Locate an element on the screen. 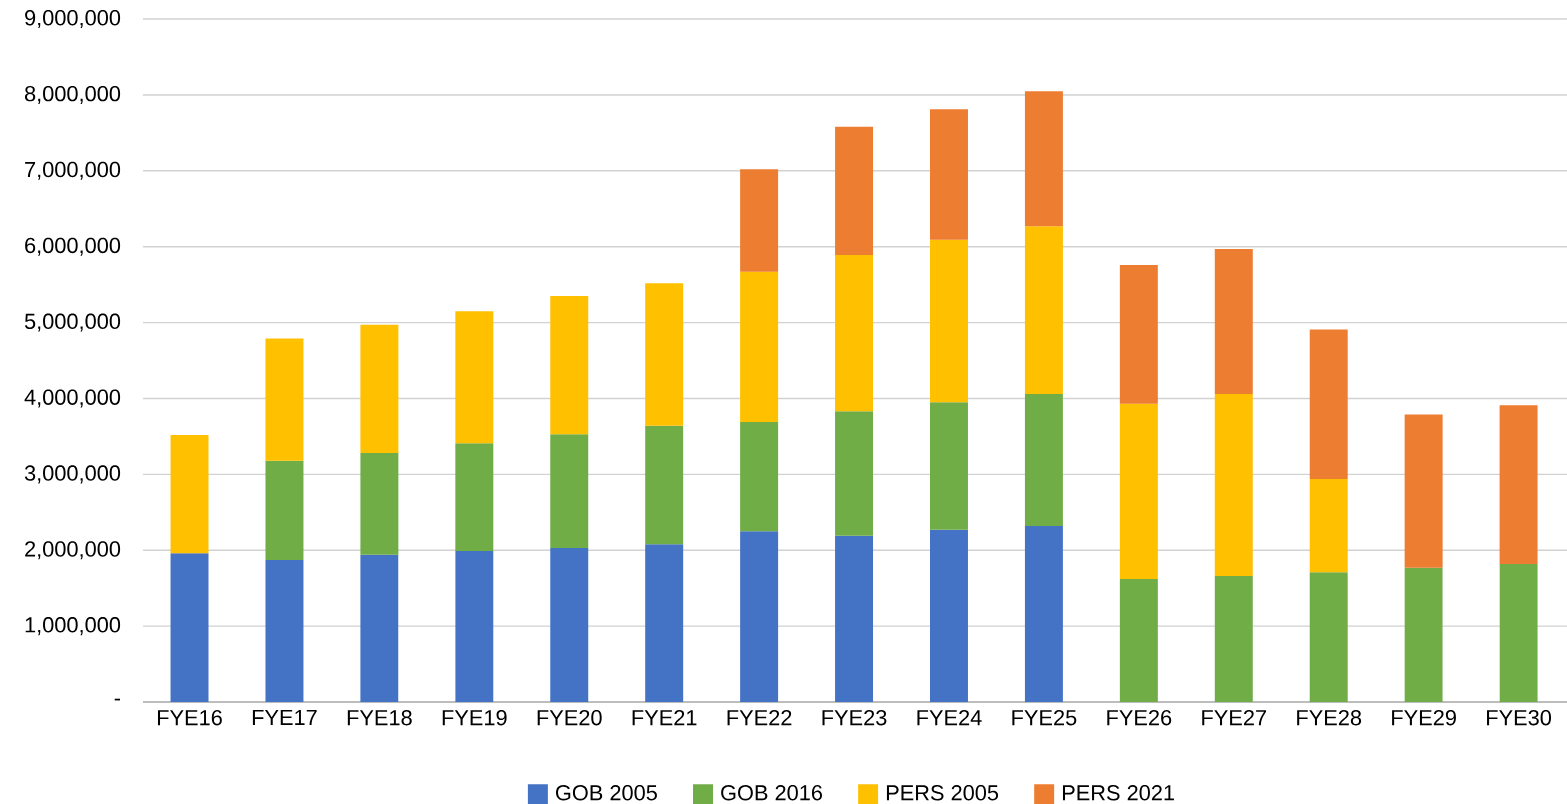 This screenshot has height=804, width=1567. x-tick-label: FYE21 is located at coordinates (664, 717).